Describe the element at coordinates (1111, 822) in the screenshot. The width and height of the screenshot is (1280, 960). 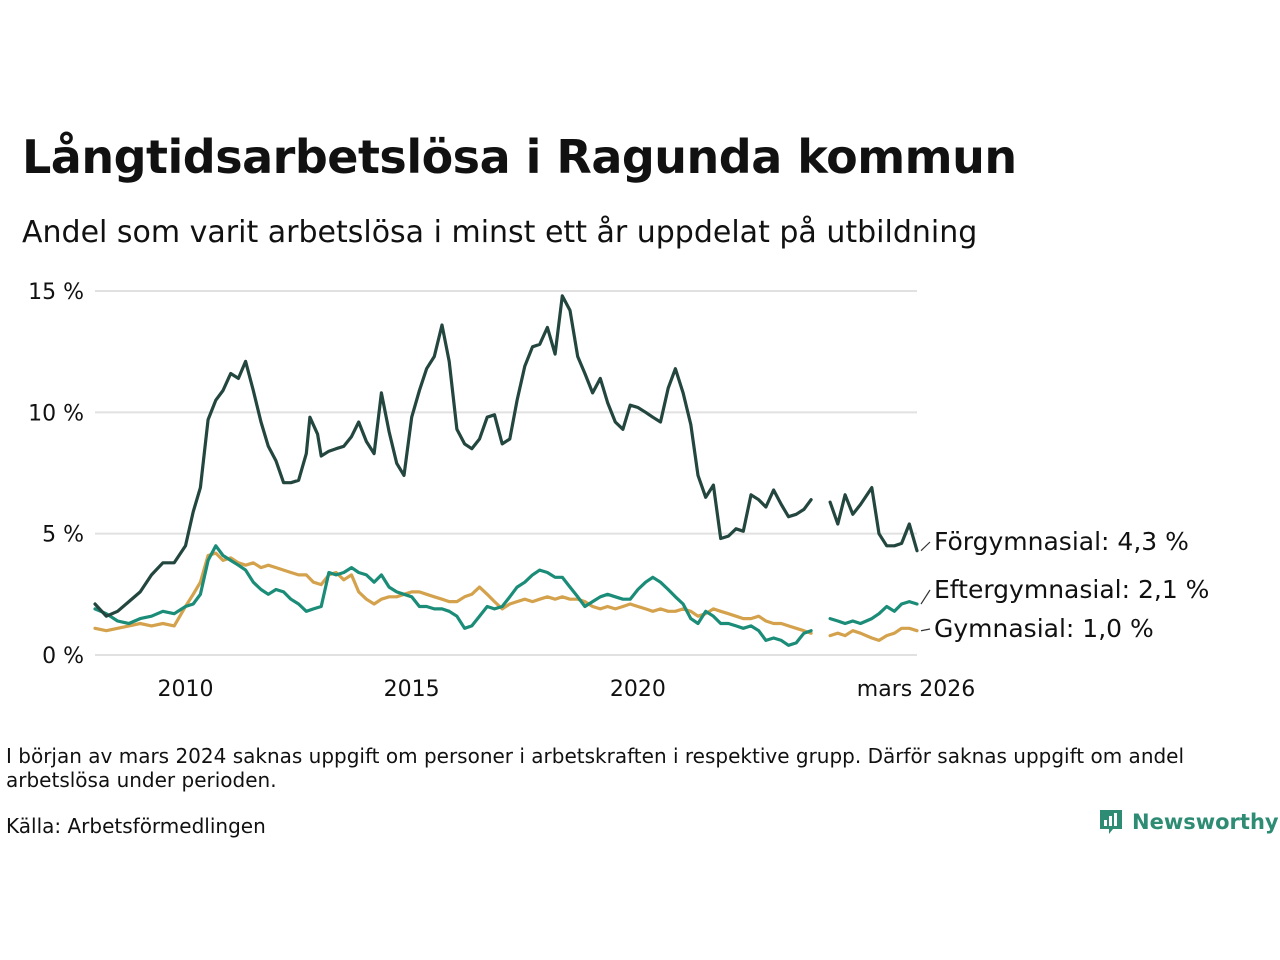
I see `bar-chart-icon` at that location.